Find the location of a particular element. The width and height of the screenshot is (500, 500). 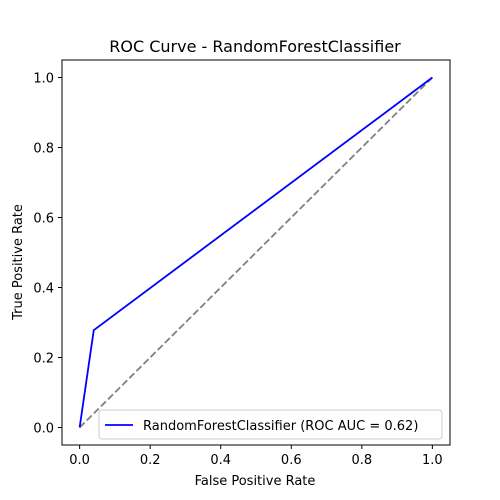

x-tick-label: 1.0 is located at coordinates (432, 460).